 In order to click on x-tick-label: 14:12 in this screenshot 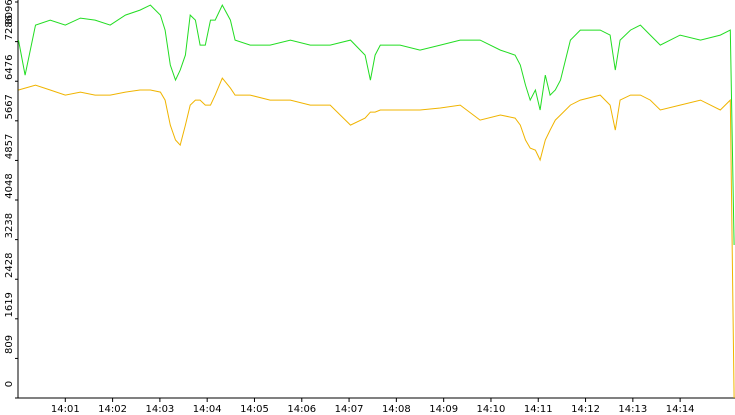, I will do `click(585, 409)`.